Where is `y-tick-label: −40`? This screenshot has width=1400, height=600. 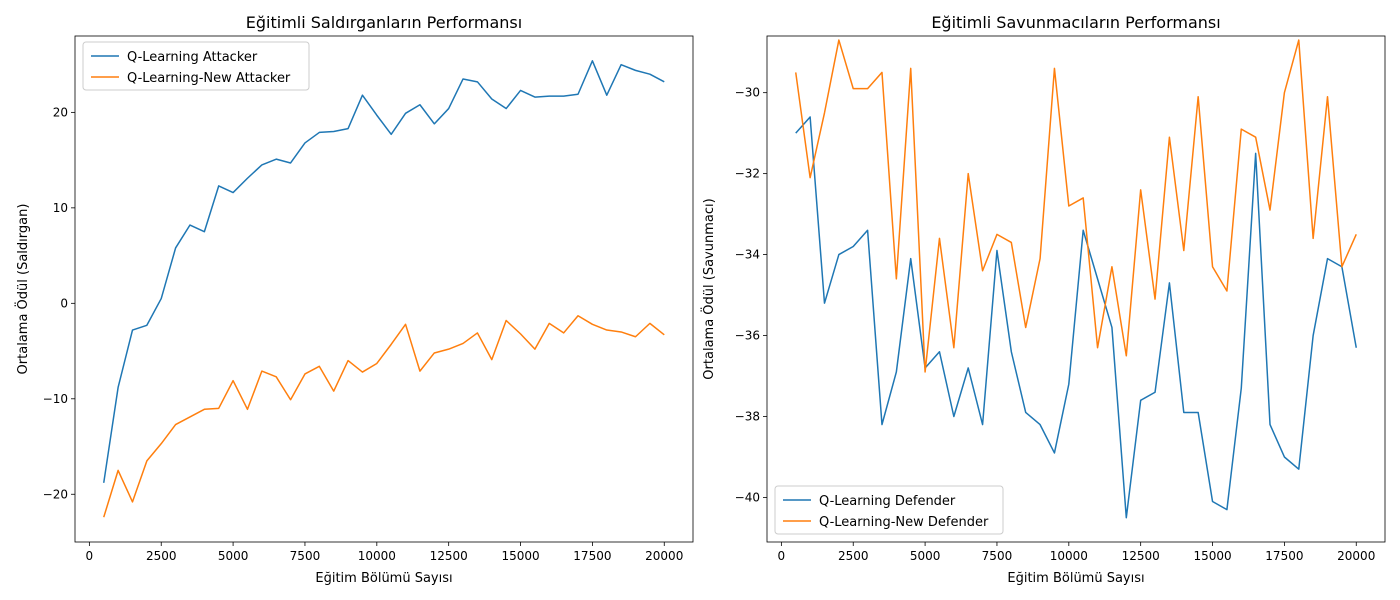 y-tick-label: −40 is located at coordinates (747, 497).